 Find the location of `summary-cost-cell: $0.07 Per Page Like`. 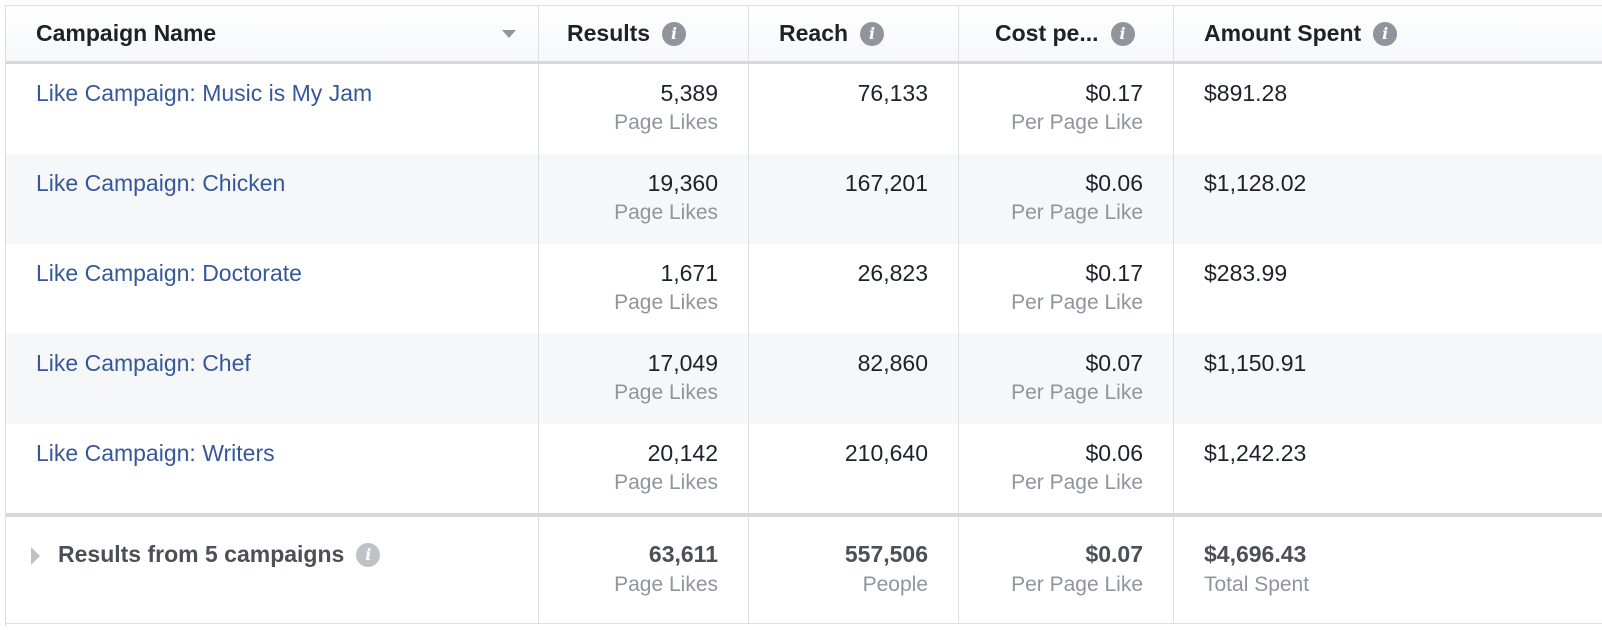

summary-cost-cell: $0.07 Per Page Like is located at coordinates (1066, 570).